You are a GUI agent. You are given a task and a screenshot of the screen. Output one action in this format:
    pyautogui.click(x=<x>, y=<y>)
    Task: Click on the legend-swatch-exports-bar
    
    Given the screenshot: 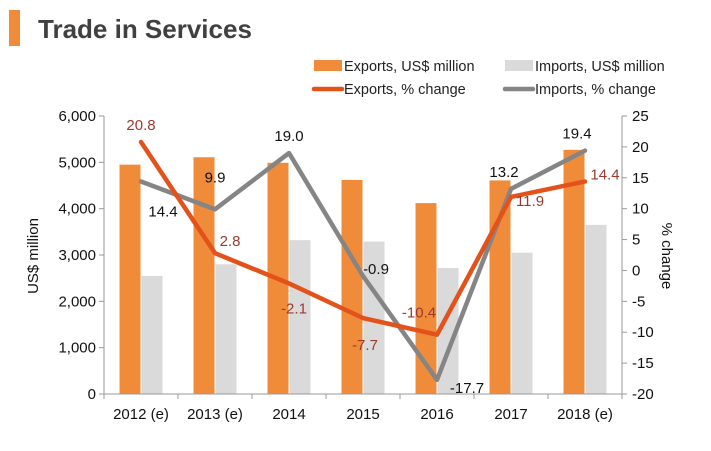 What is the action you would take?
    pyautogui.click(x=328, y=65)
    